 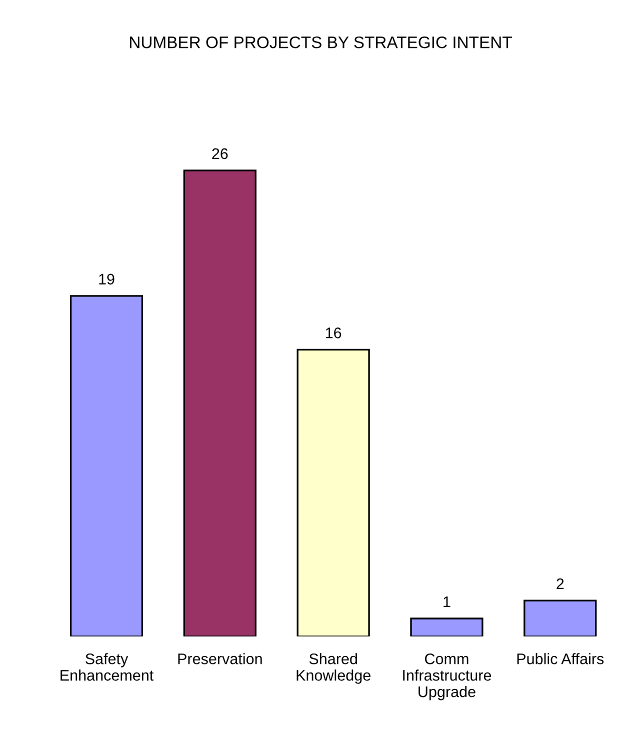 What do you see at coordinates (107, 667) in the screenshot?
I see `x-tick-label: Safety Enhancement` at bounding box center [107, 667].